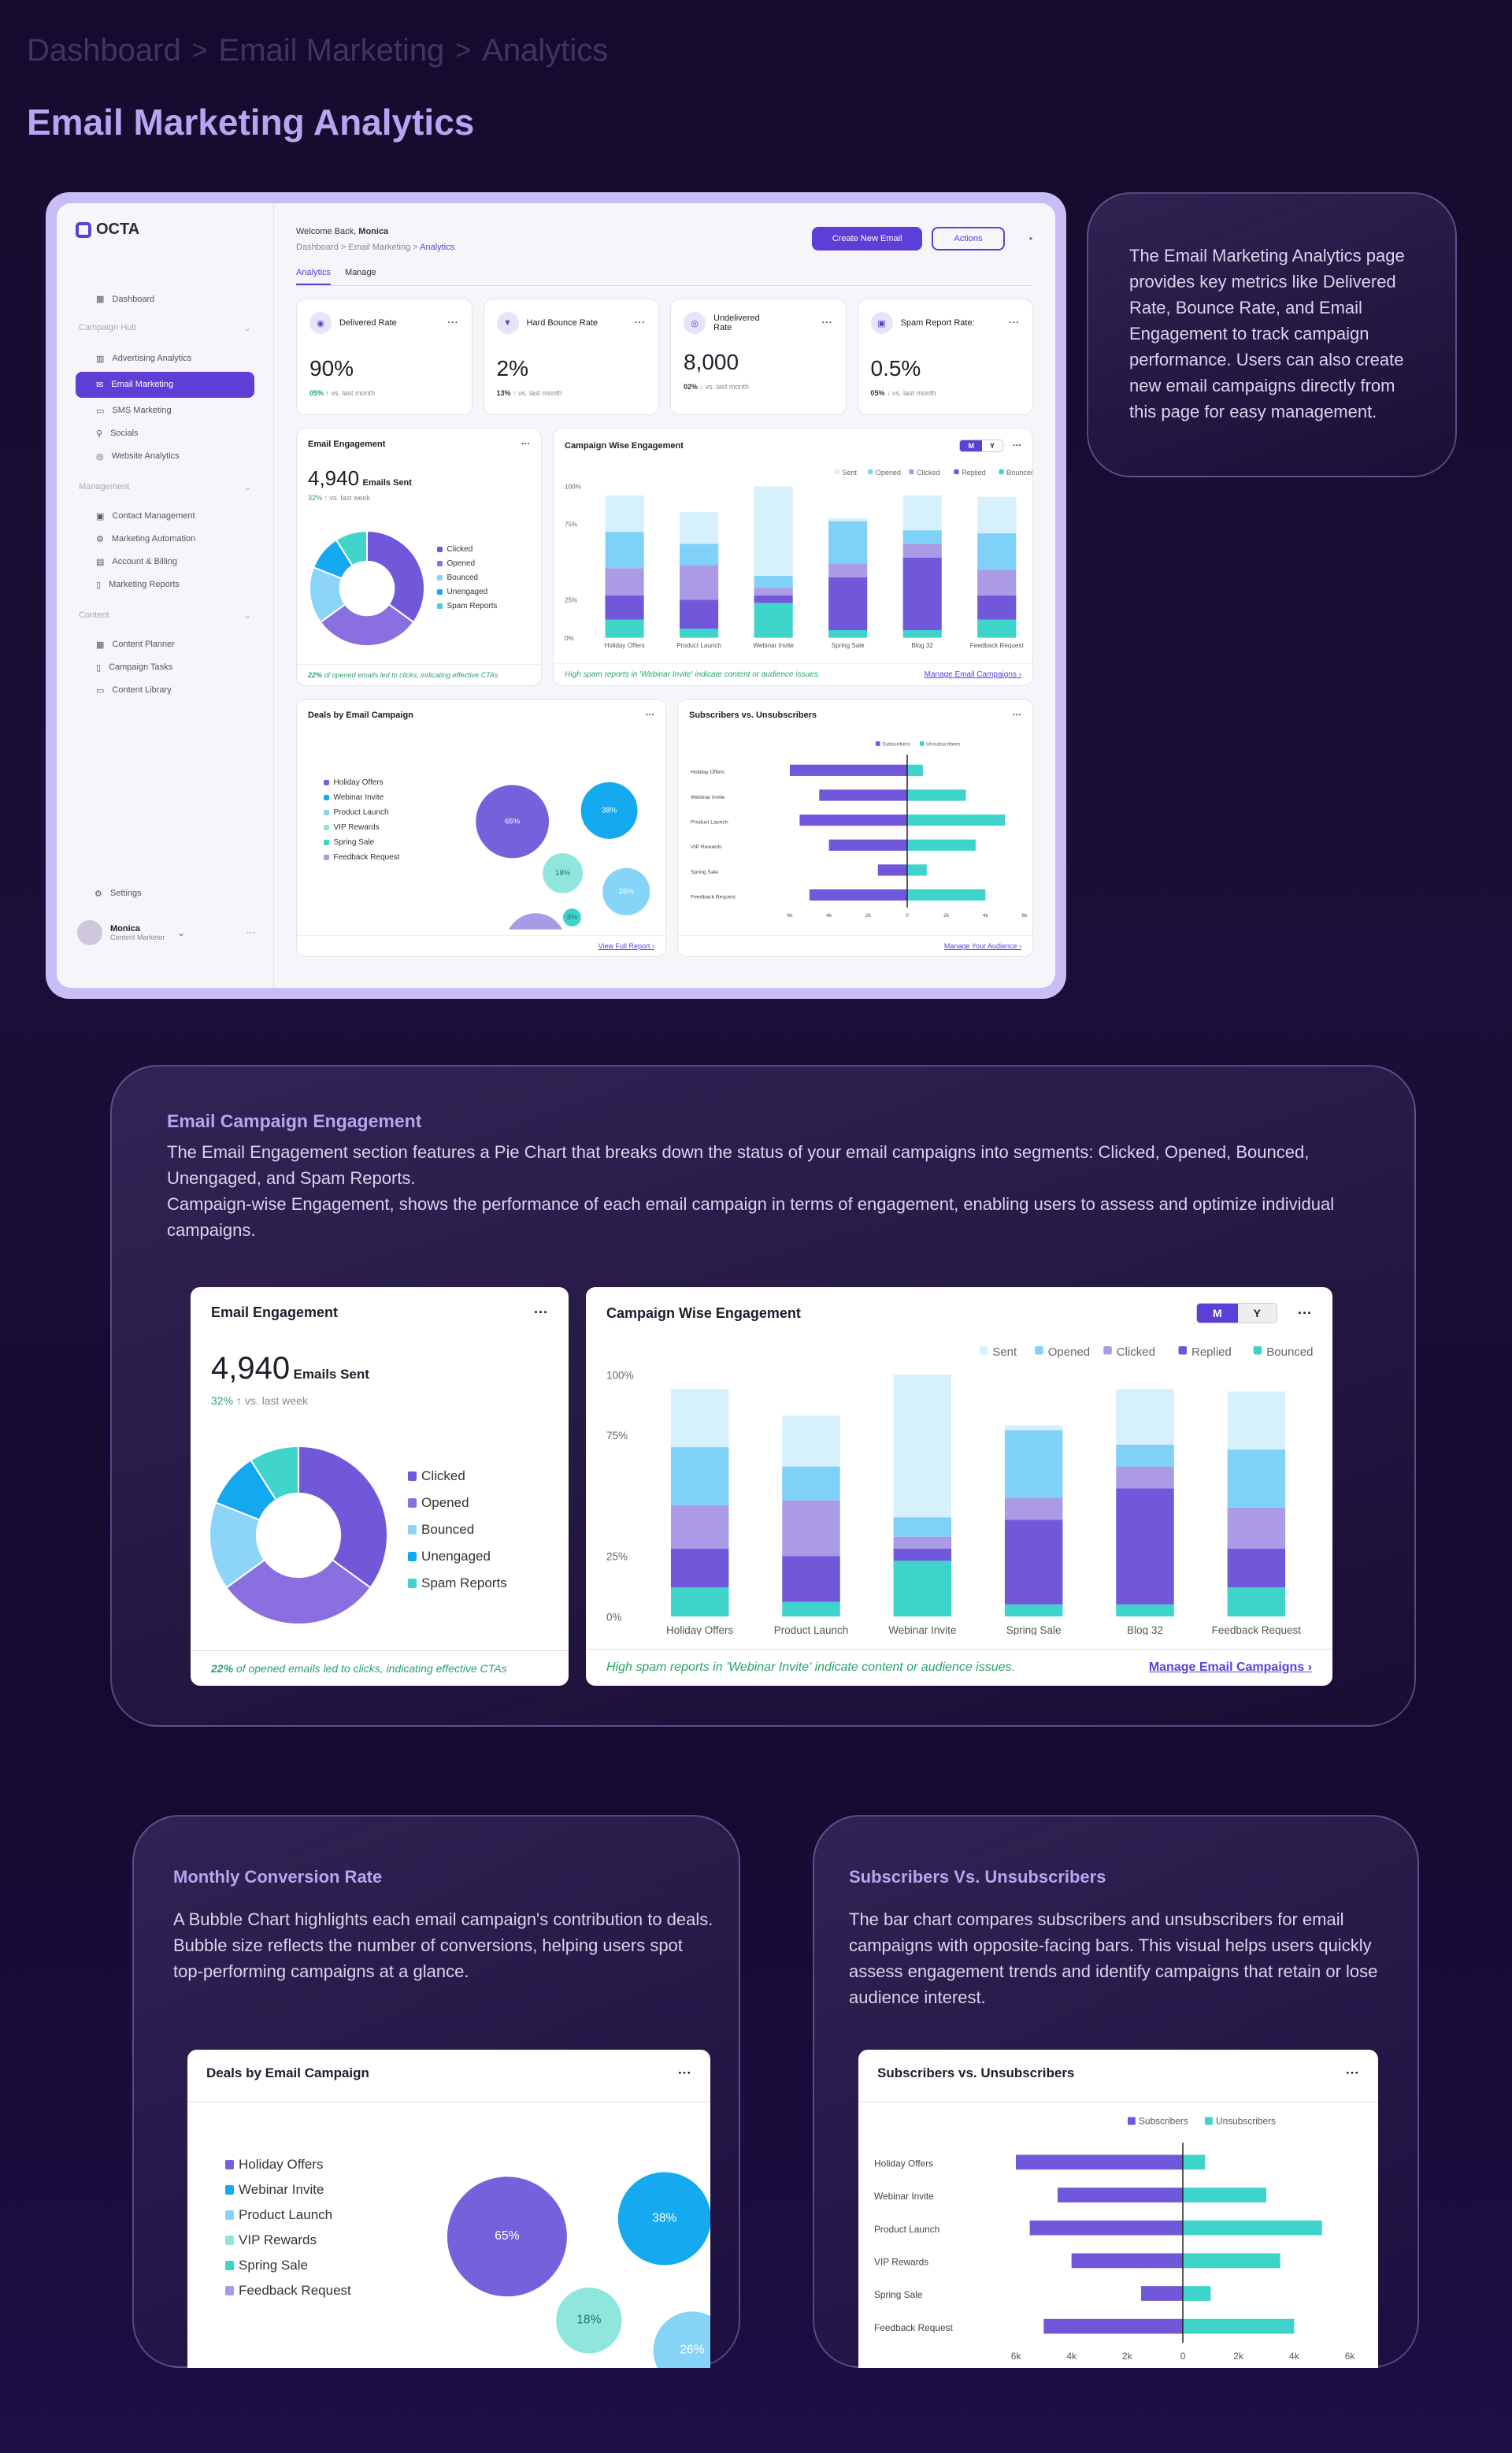 Image resolution: width=1512 pixels, height=2453 pixels. Describe the element at coordinates (609, 811) in the screenshot. I see `bubble-webinar-invite` at that location.